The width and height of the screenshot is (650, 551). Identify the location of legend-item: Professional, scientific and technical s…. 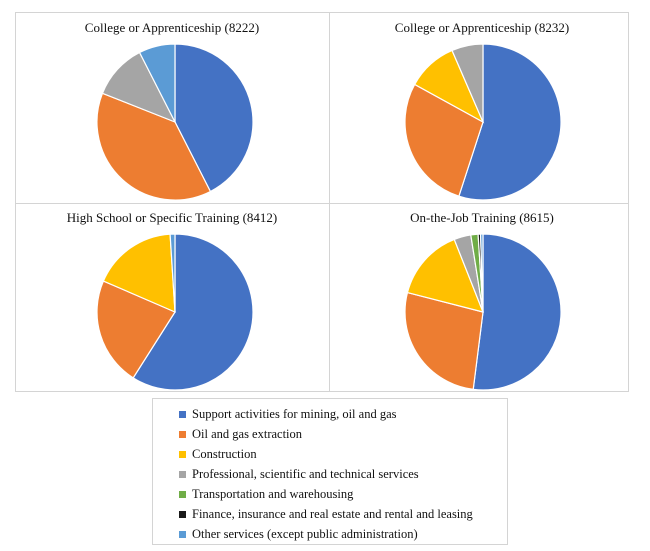
(299, 474).